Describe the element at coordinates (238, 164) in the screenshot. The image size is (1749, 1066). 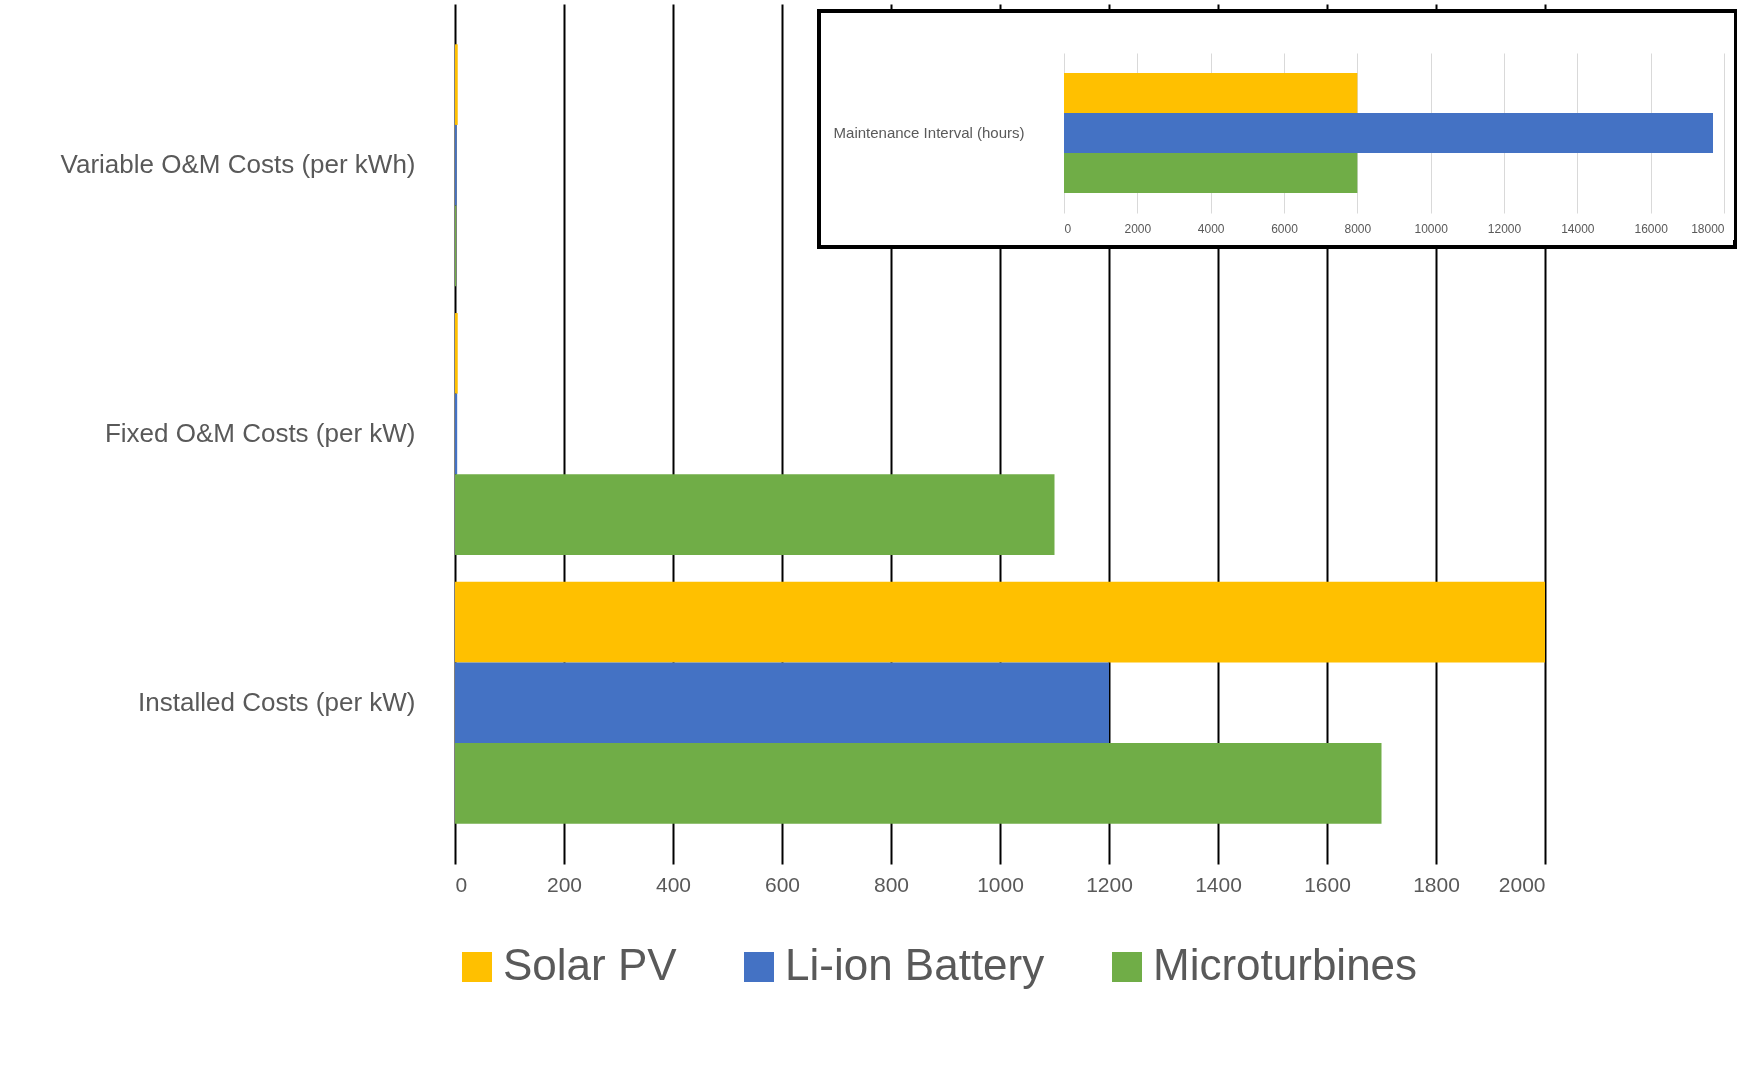
I see `y-tick-label: Variable O&M Costs (per kWh)` at that location.